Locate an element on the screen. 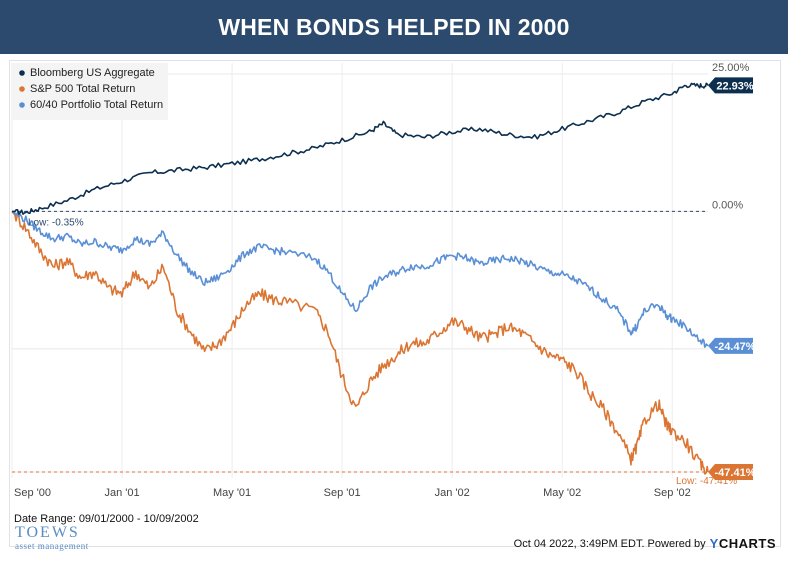 The image size is (788, 561). date-range: Date Range: 09/01/2000 - 10/09/2002 is located at coordinates (106, 519).